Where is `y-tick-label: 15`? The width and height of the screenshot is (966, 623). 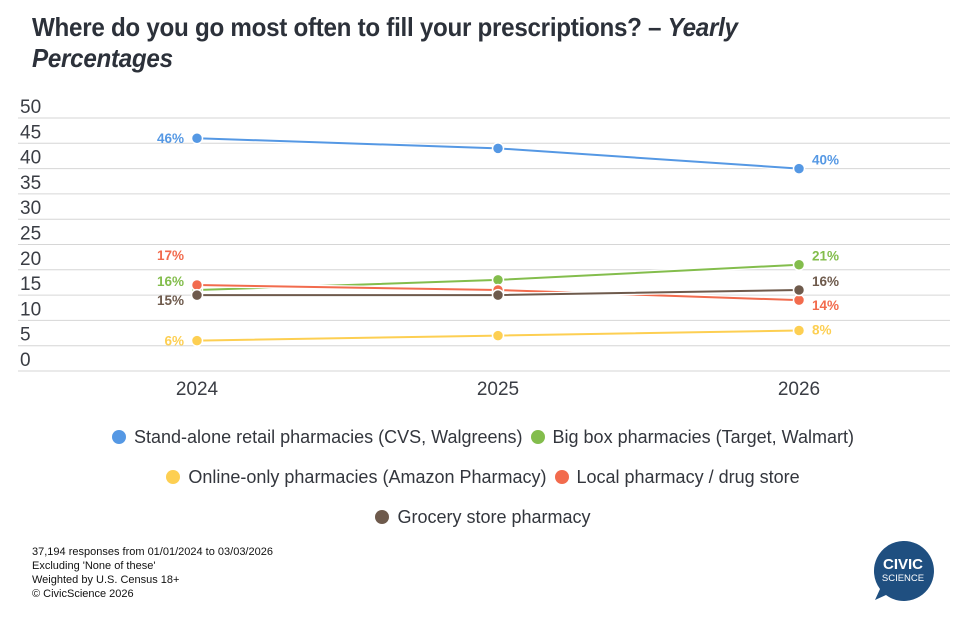
y-tick-label: 15 is located at coordinates (30, 284).